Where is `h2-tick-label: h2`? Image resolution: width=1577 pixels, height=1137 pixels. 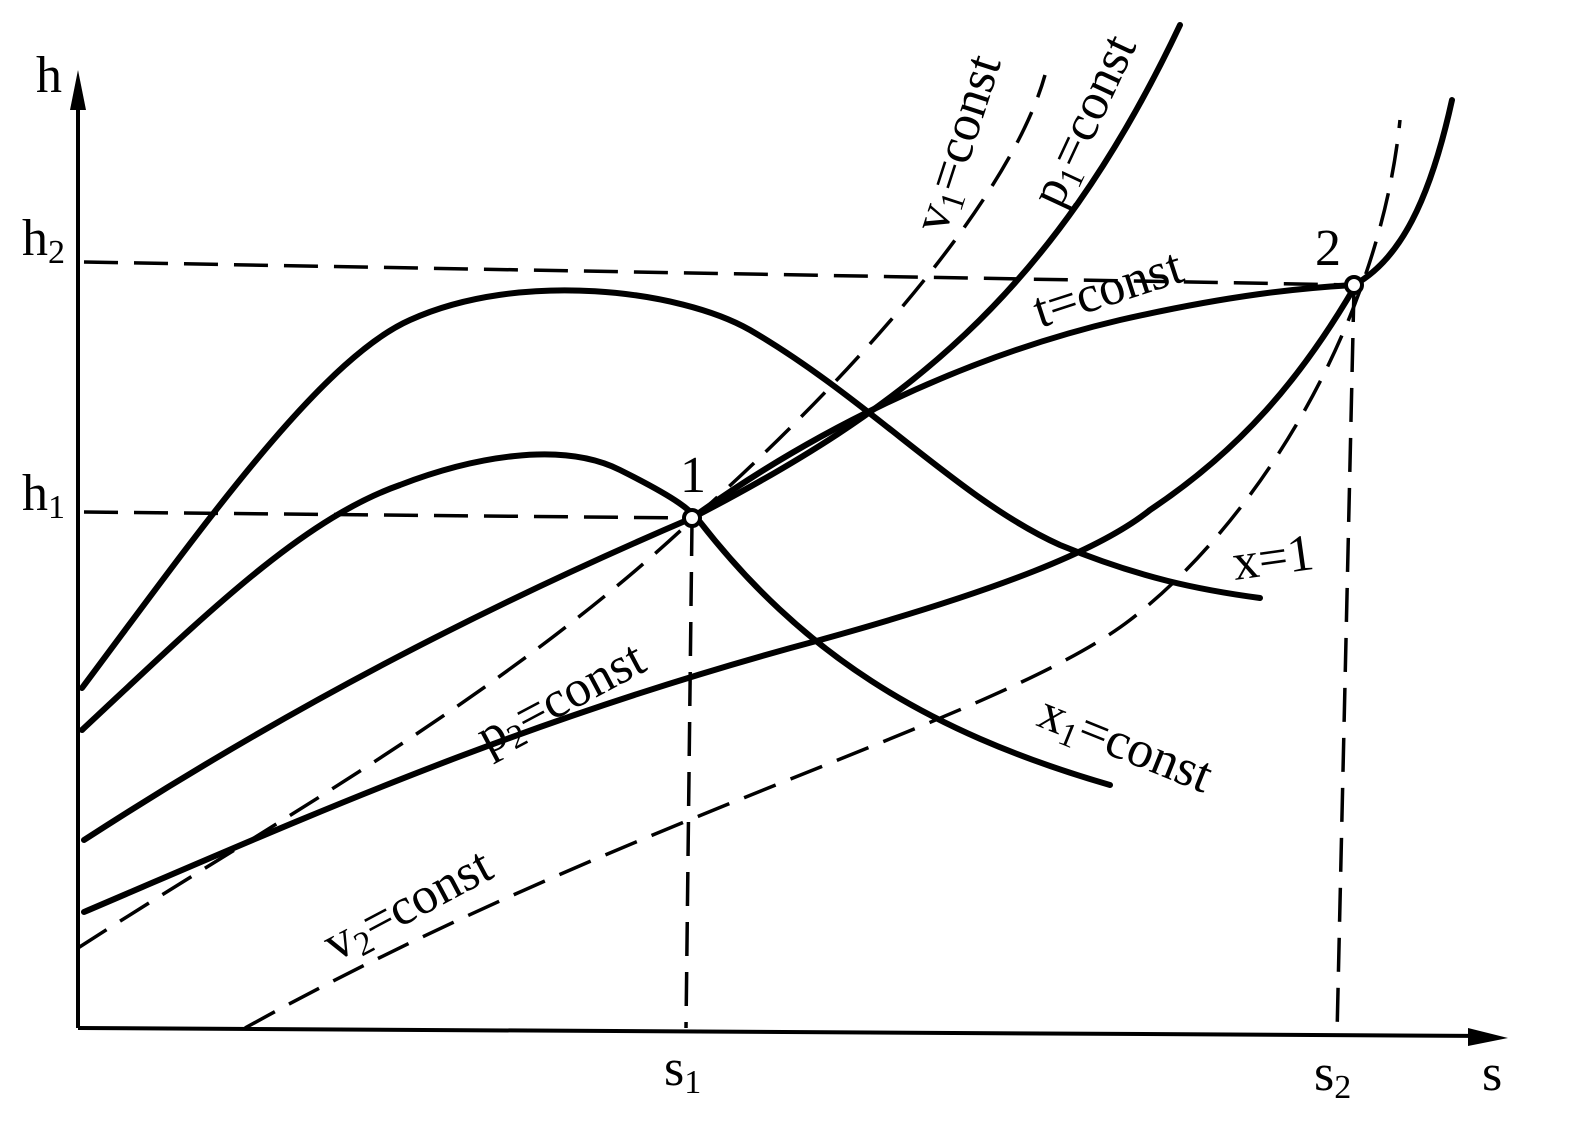
h2-tick-label: h2 is located at coordinates (43, 240).